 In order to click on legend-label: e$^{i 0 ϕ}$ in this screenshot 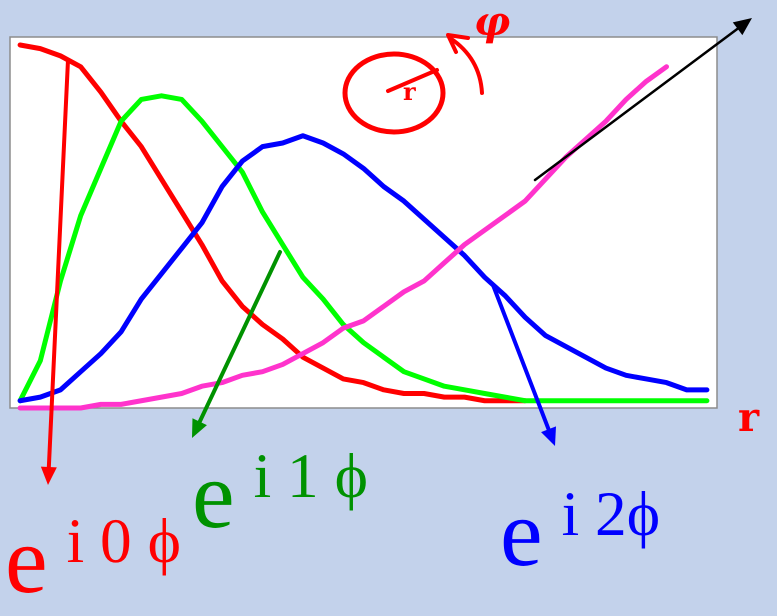, I will do `click(93, 559)`.